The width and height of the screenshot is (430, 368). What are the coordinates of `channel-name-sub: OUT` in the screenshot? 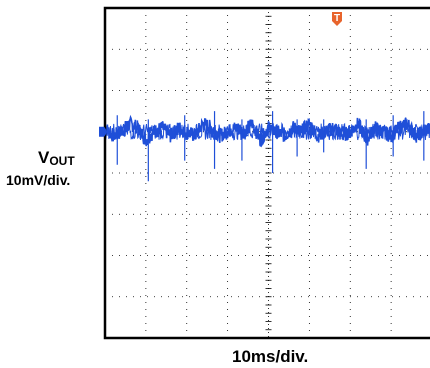 It's located at (62, 161).